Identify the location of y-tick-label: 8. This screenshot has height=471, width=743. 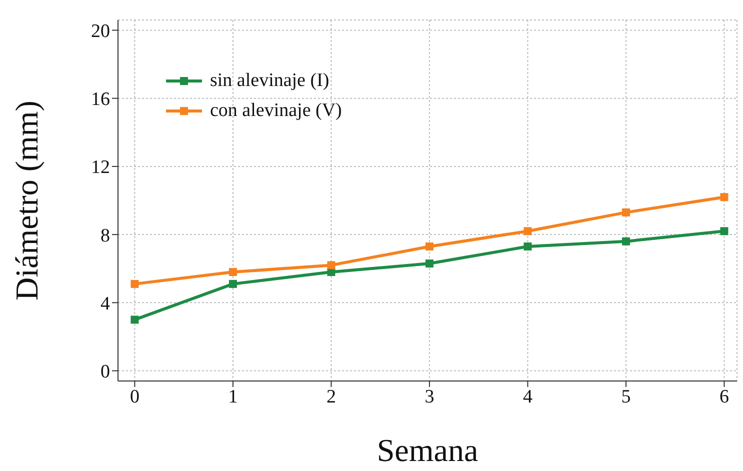
(105, 235).